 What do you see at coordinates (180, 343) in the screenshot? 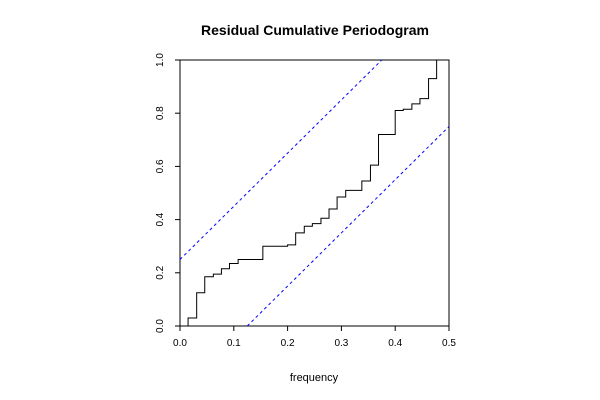
I see `x-tick-label: 0.0` at bounding box center [180, 343].